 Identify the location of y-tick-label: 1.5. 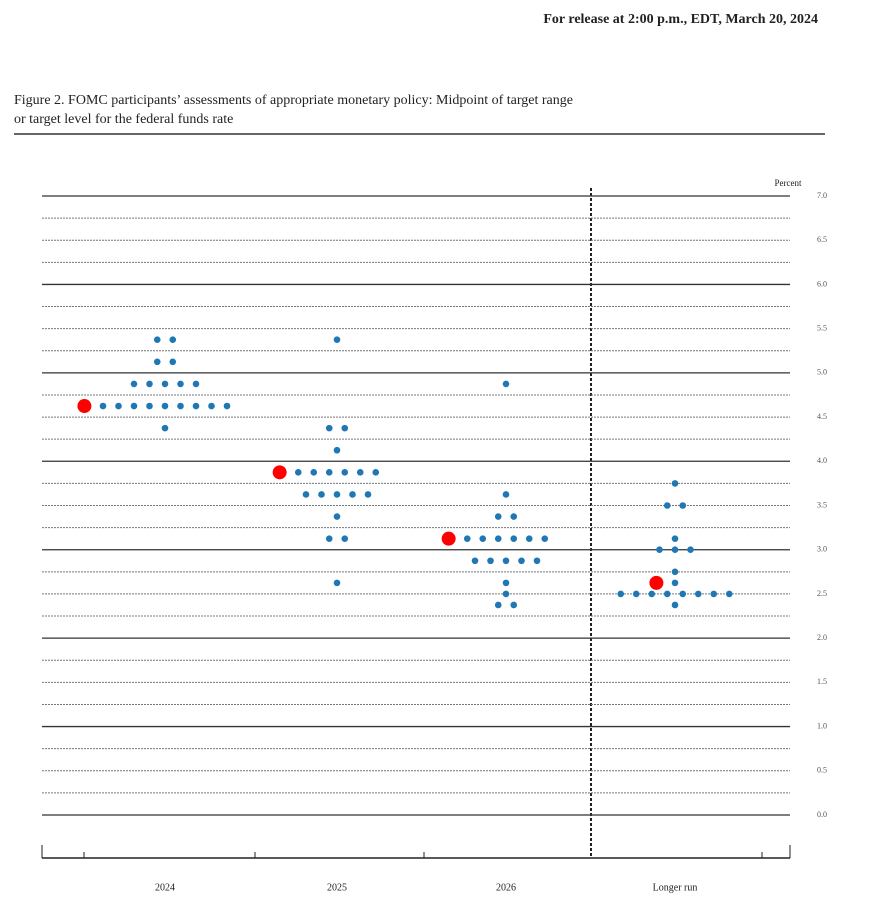
(822, 681).